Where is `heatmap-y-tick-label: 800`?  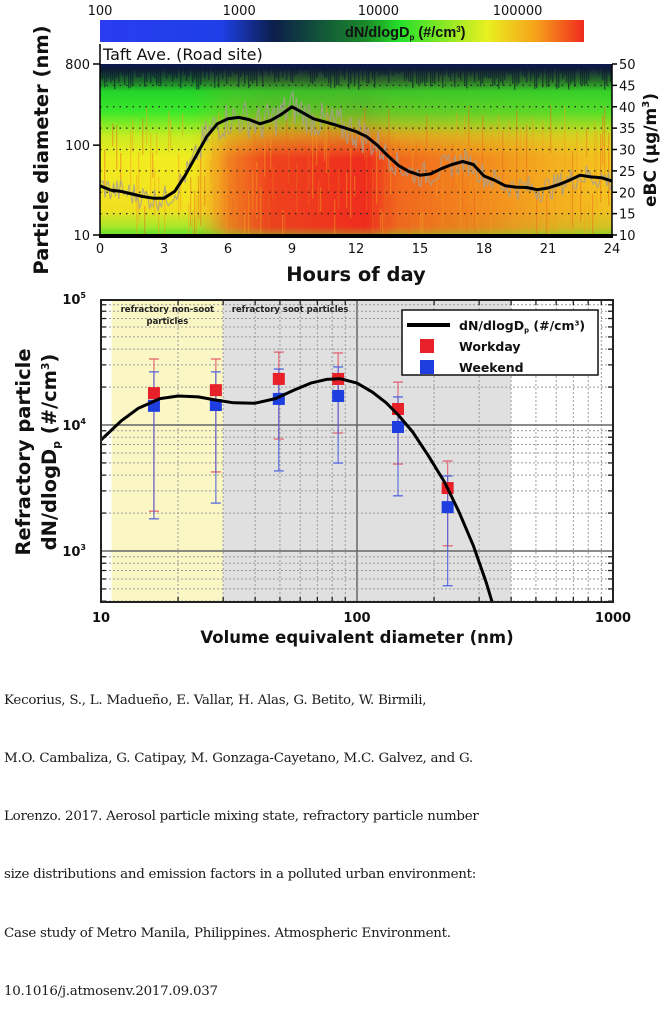 heatmap-y-tick-label: 800 is located at coordinates (77, 65).